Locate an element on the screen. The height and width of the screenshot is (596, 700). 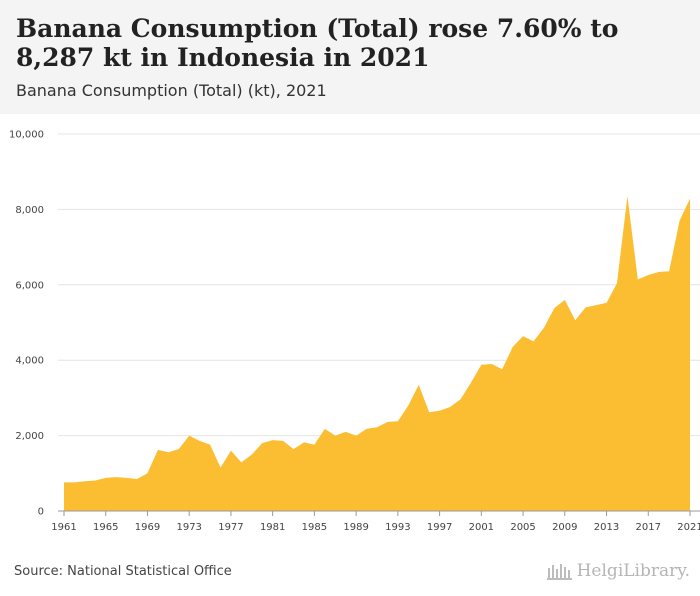
x-tick-label: 1989 is located at coordinates (355, 527).